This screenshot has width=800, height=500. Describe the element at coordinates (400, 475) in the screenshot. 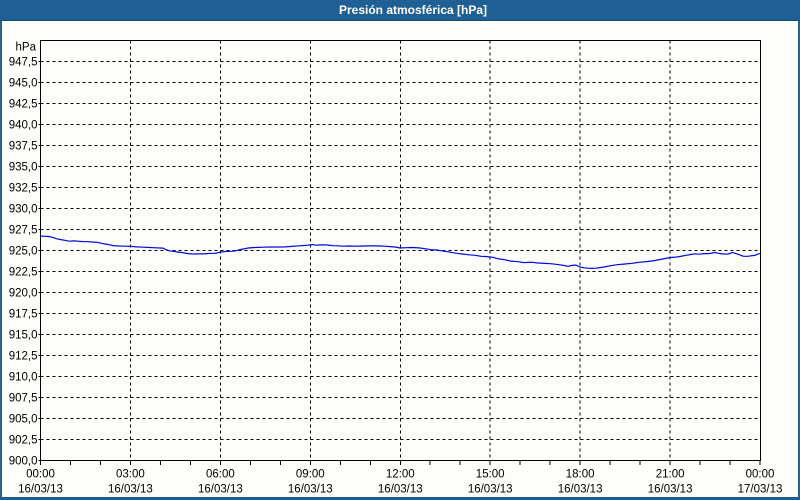

I see `svg-text: 12:00` at that location.